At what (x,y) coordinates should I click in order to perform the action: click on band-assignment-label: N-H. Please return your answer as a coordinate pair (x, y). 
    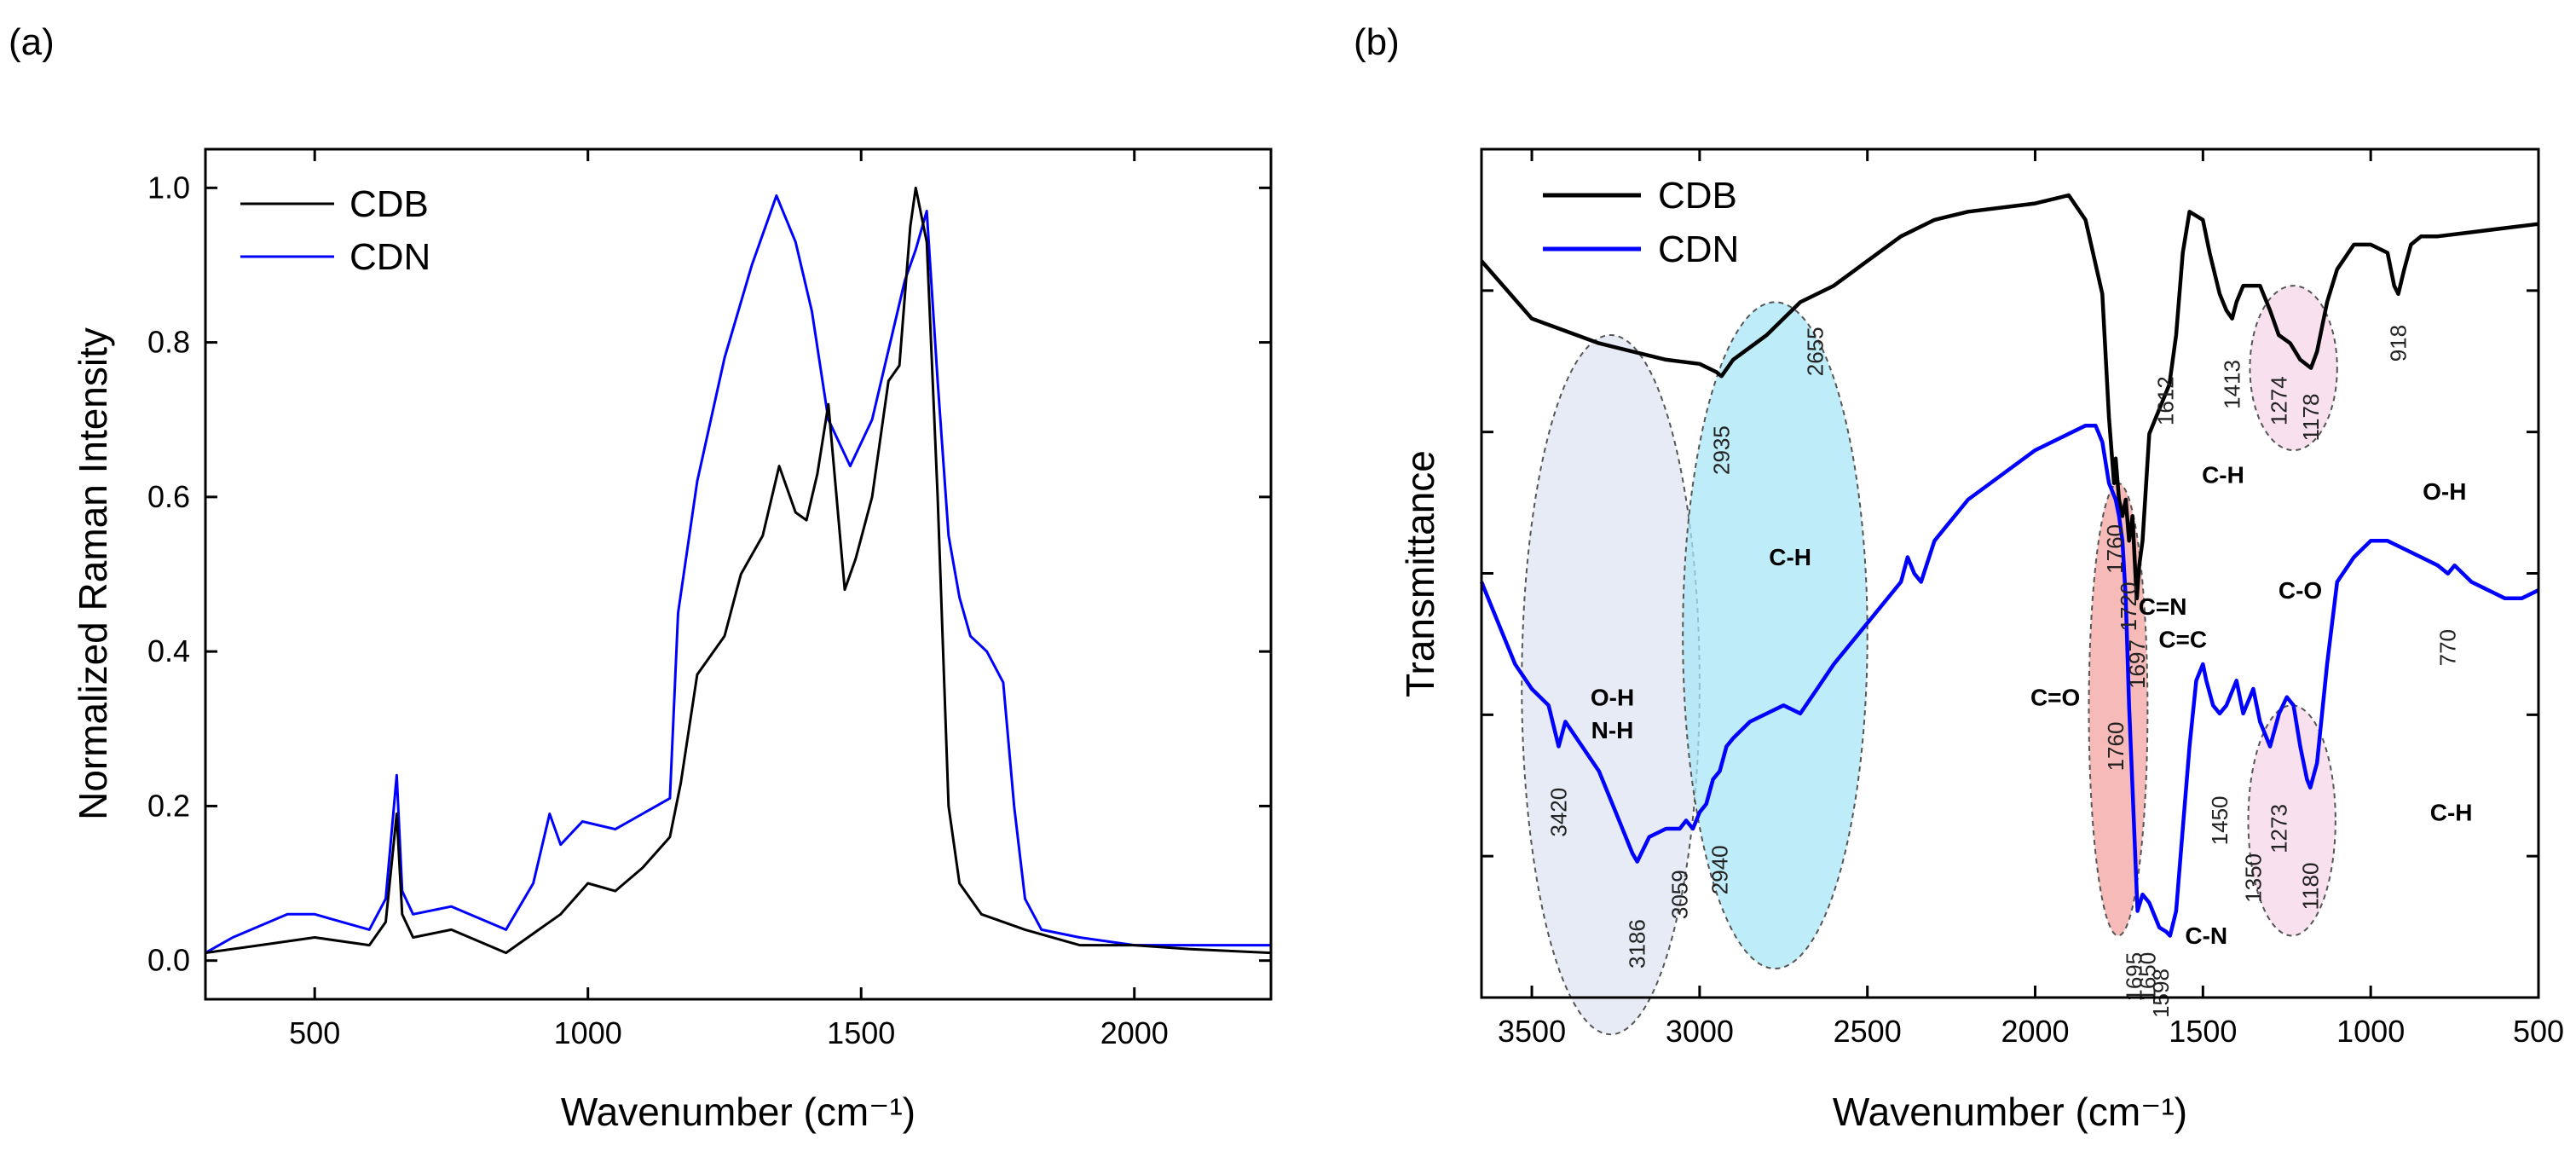
    Looking at the image, I should click on (1612, 730).